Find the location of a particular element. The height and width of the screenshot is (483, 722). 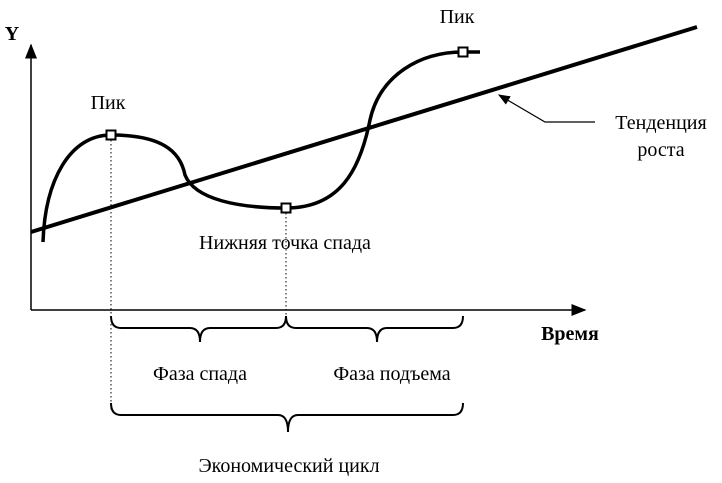

trough-marker is located at coordinates (286, 208).